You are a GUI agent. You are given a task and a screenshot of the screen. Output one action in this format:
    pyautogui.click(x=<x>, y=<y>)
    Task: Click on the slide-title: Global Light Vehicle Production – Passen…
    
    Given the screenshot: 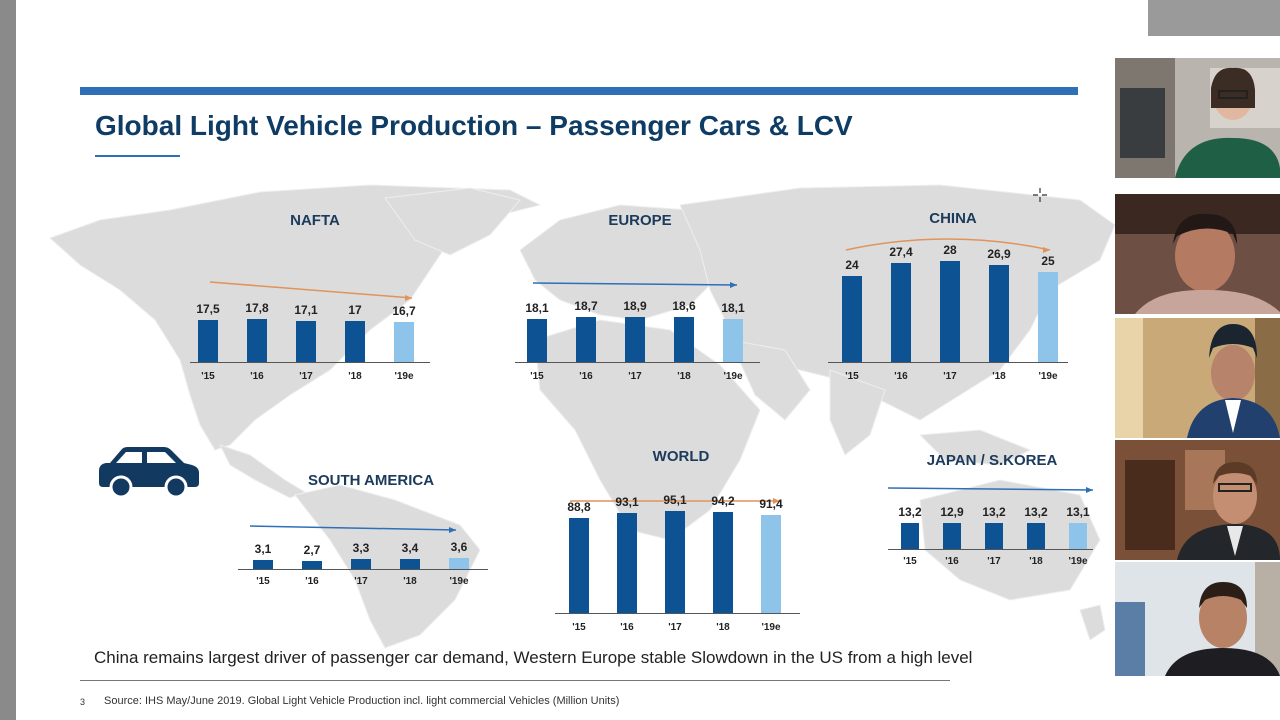 What is the action you would take?
    pyautogui.click(x=474, y=125)
    